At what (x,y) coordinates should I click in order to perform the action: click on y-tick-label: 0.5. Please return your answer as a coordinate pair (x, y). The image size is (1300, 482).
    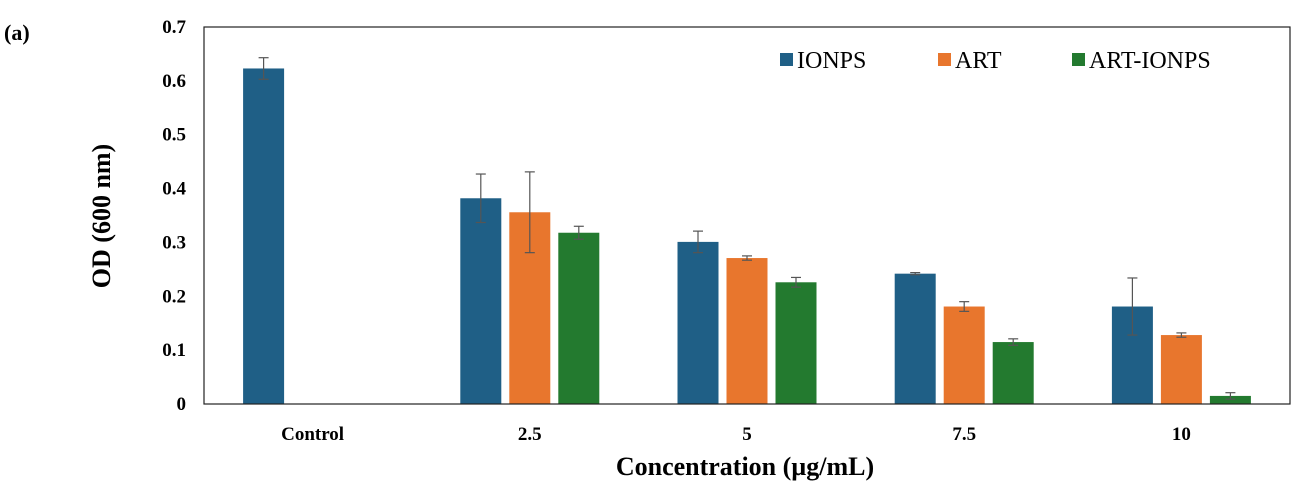
    Looking at the image, I should click on (174, 135).